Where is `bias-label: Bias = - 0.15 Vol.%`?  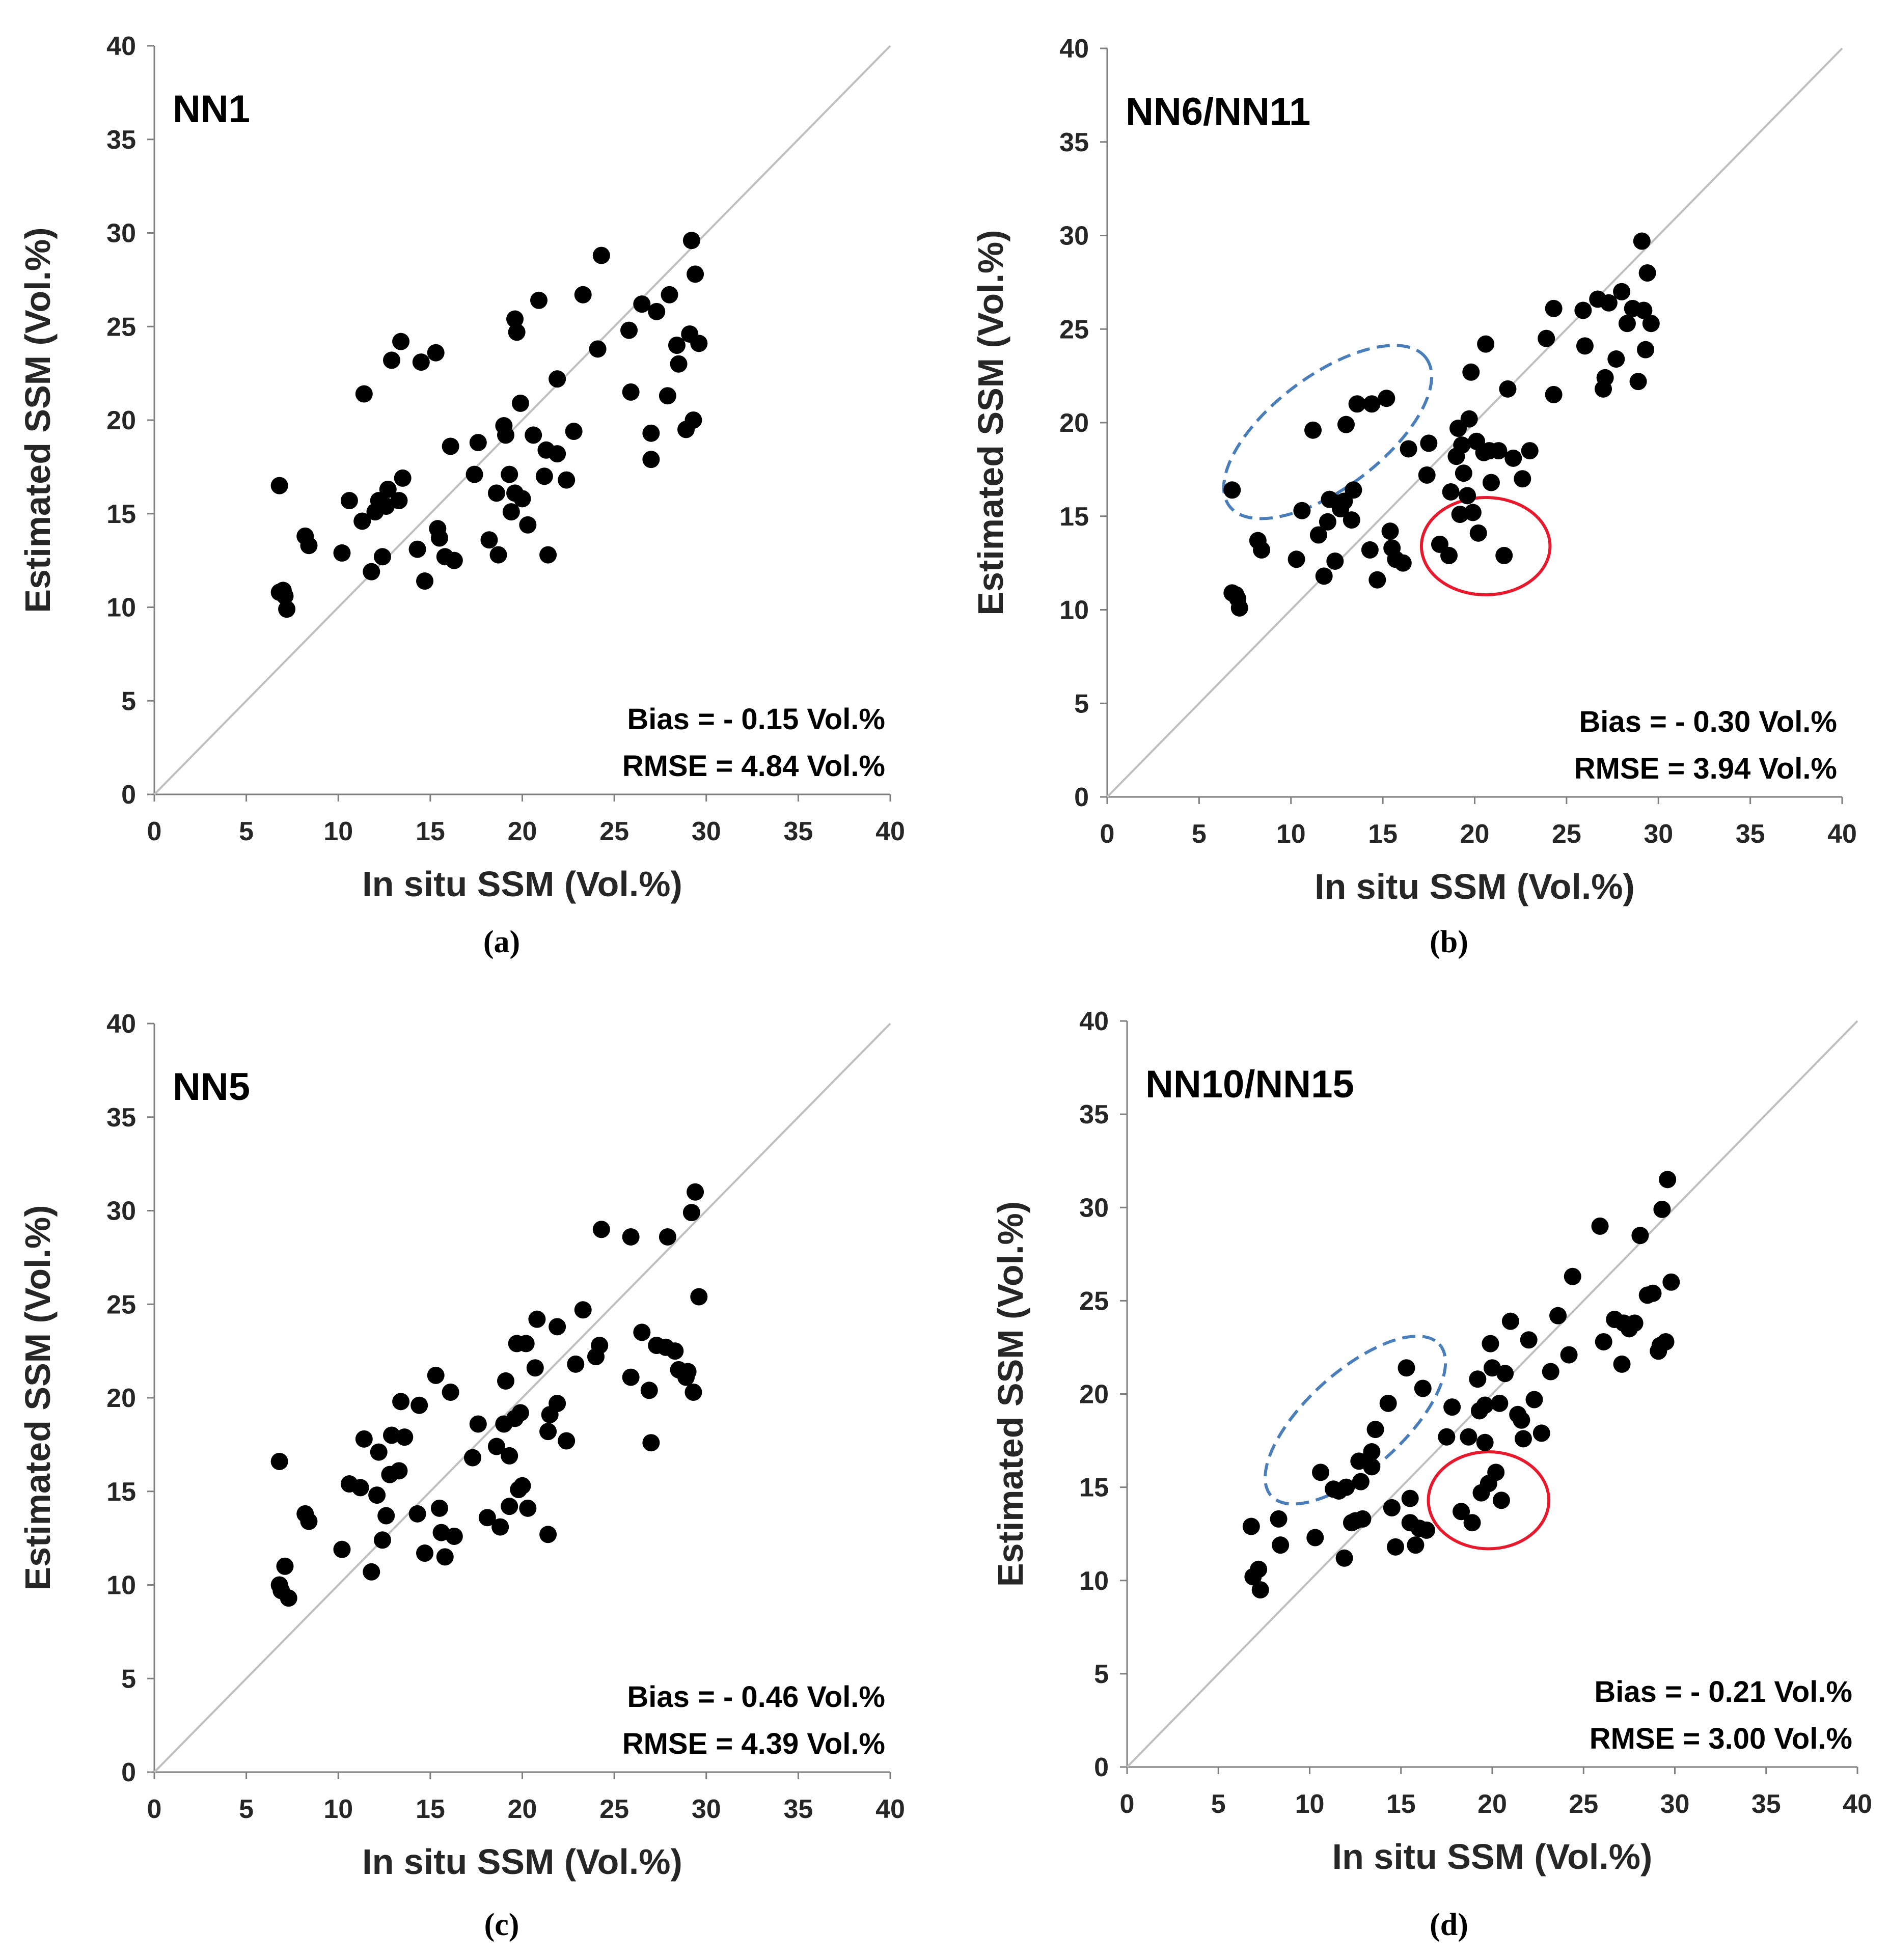 bias-label: Bias = - 0.15 Vol.% is located at coordinates (756, 719).